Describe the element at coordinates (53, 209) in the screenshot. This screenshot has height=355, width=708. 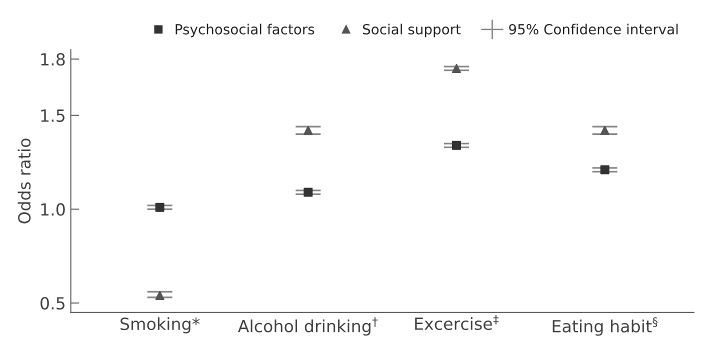
I see `y-tick-label: 1.0` at that location.